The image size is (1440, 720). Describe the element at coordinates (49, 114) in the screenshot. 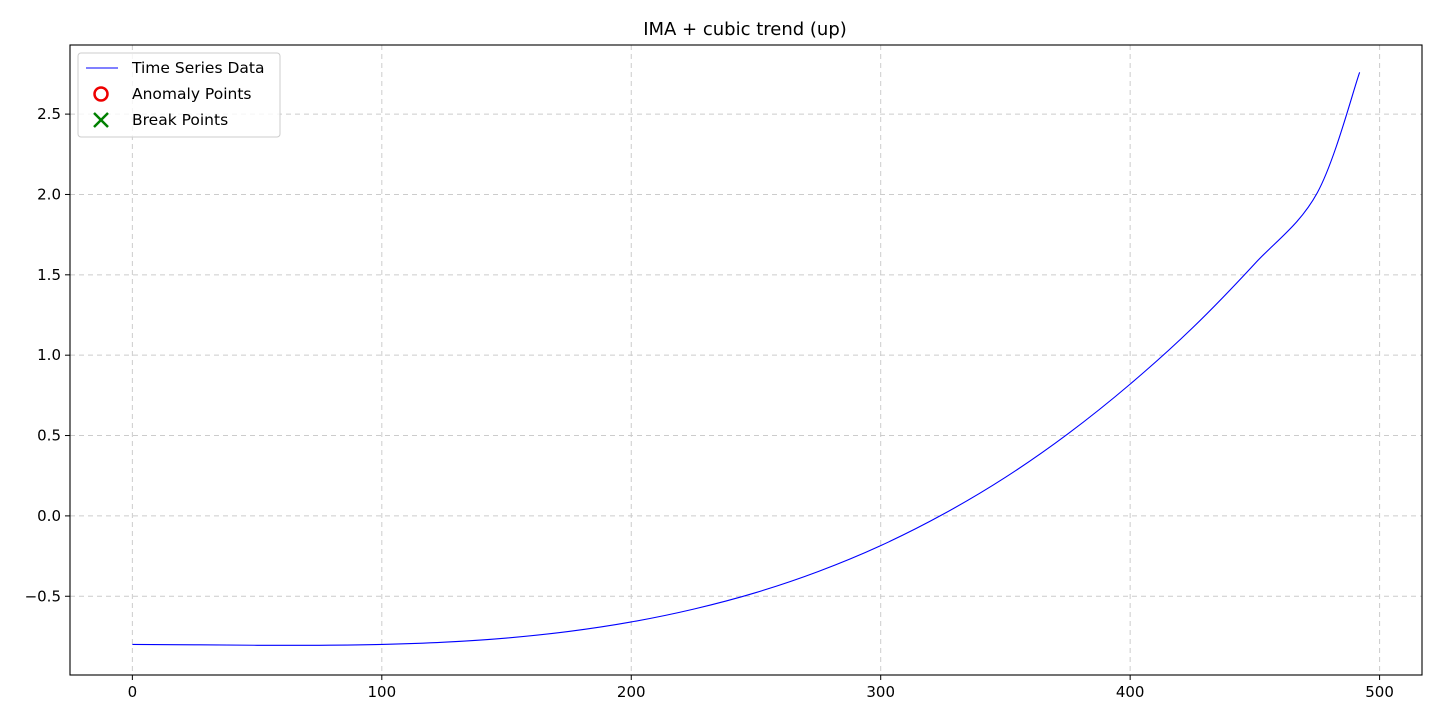

I see `y-tick-label: 2.5` at that location.